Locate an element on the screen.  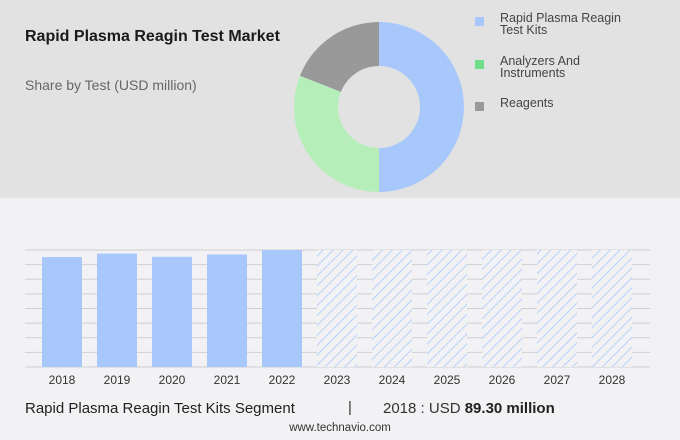
bar-2022 is located at coordinates (282, 308).